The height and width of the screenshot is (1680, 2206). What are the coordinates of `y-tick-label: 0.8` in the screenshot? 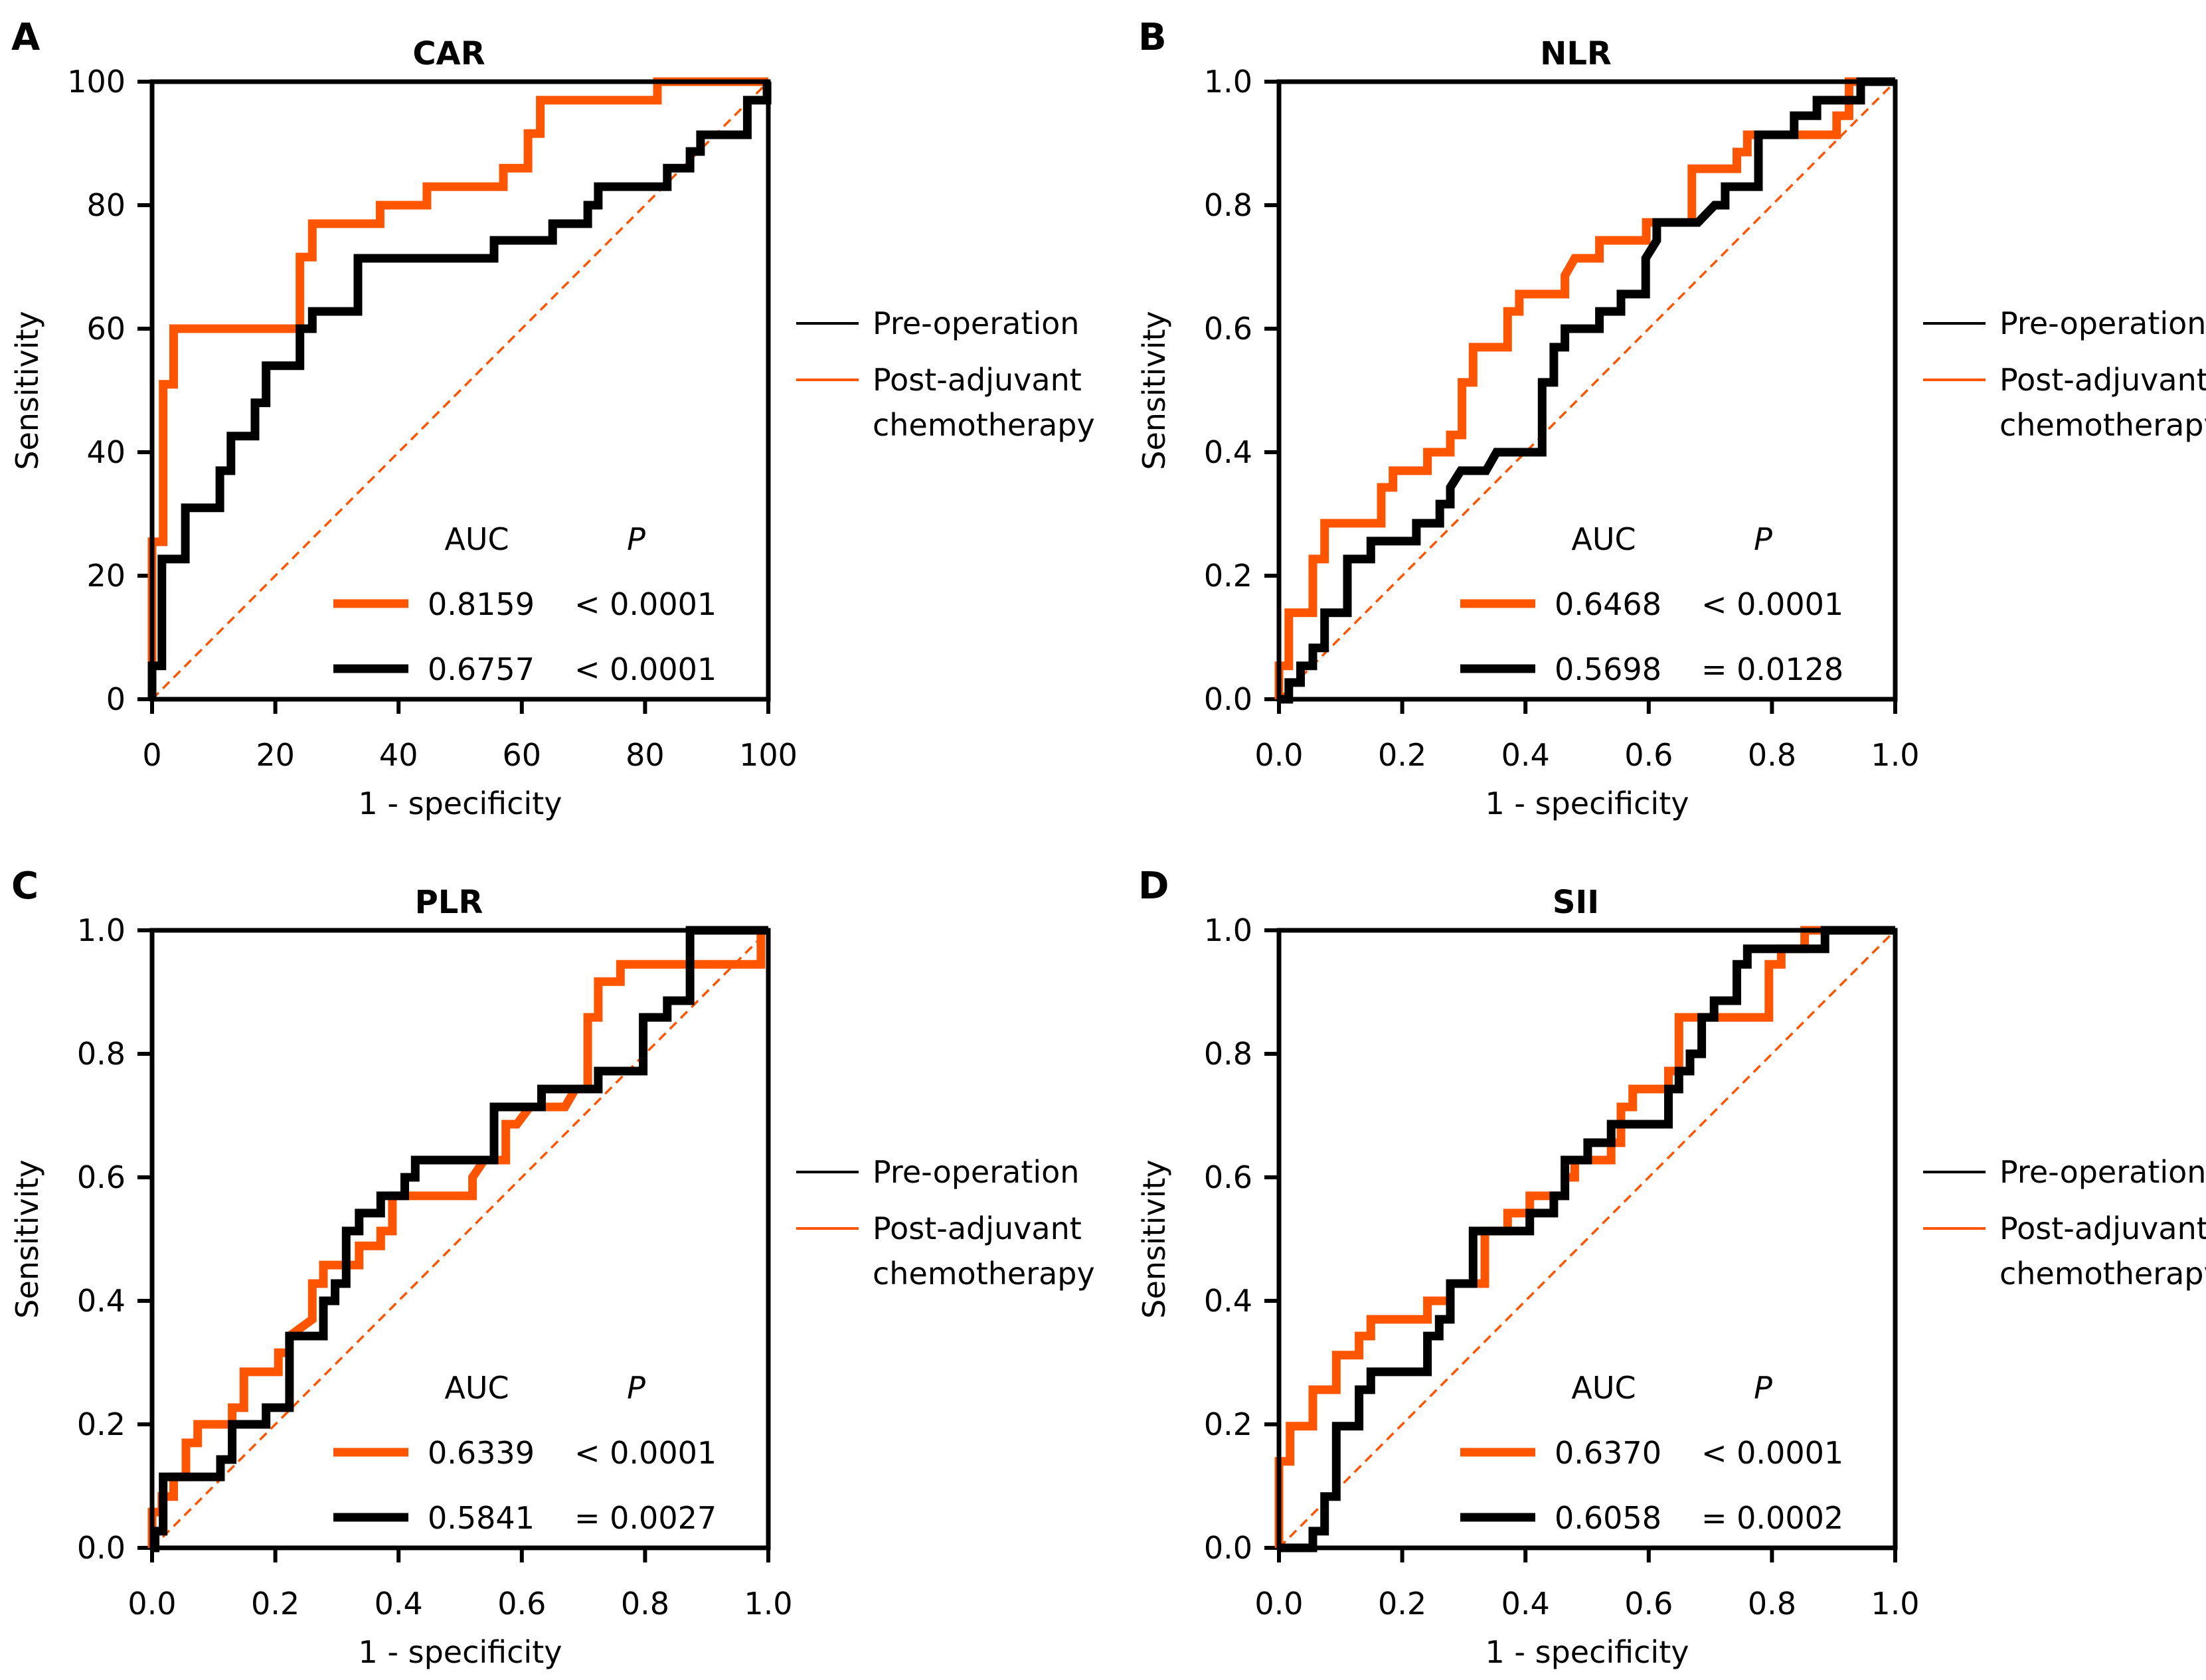 It's located at (102, 1054).